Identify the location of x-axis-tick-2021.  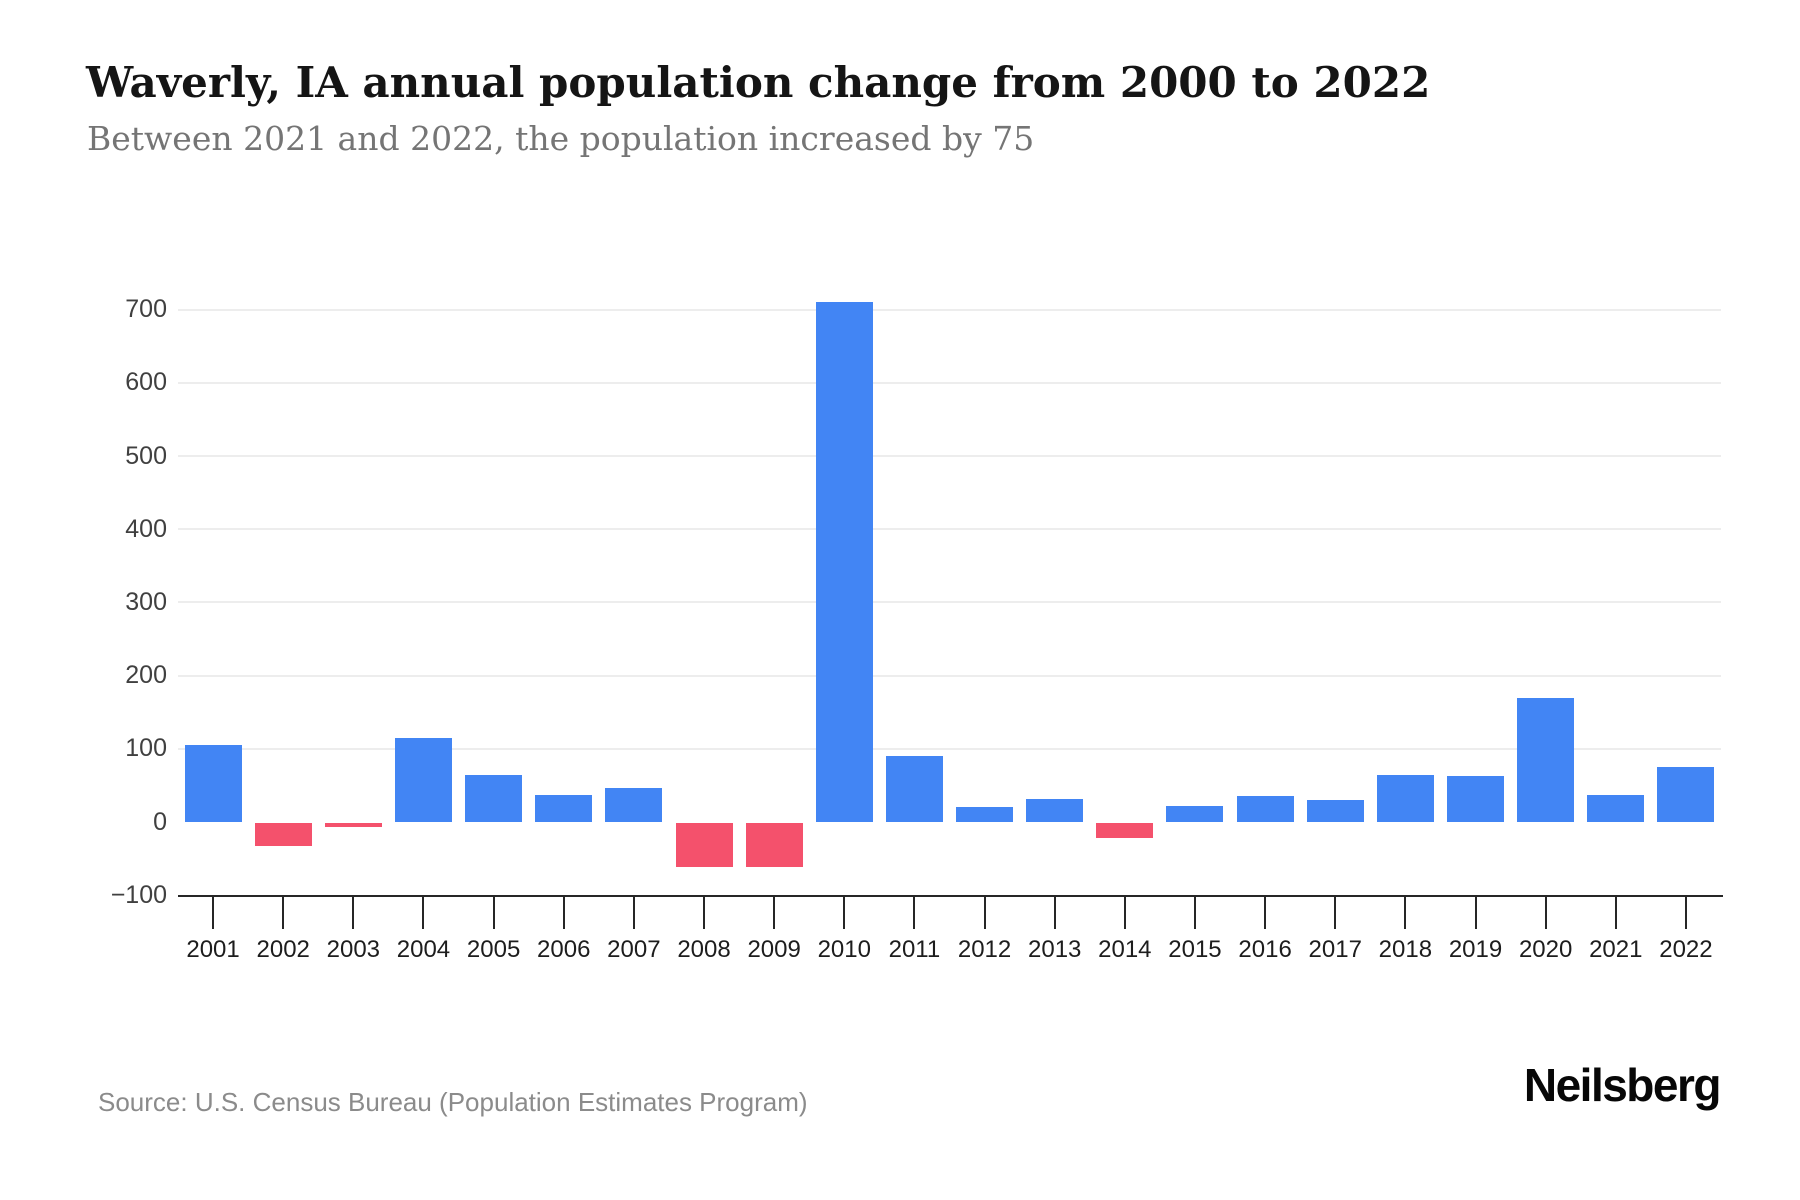
(1615, 912).